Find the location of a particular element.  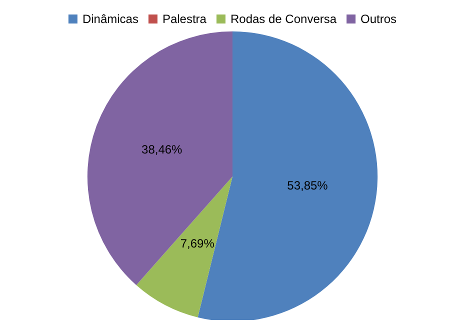

legend-label: Palestra is located at coordinates (184, 19).